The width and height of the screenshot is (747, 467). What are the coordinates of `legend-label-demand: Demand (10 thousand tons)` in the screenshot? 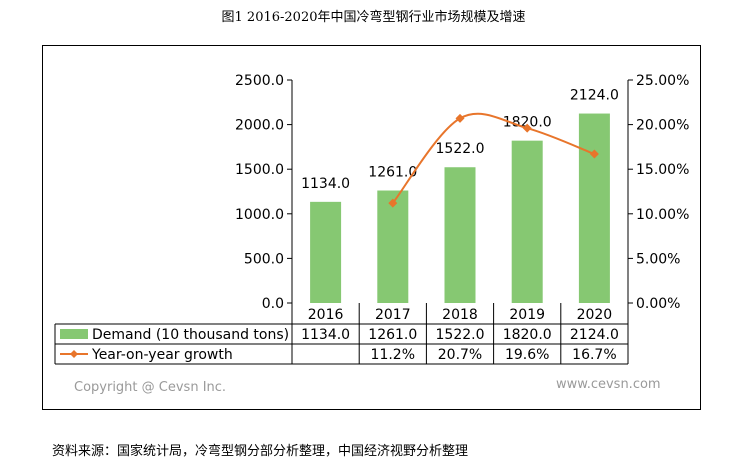 It's located at (190, 335).